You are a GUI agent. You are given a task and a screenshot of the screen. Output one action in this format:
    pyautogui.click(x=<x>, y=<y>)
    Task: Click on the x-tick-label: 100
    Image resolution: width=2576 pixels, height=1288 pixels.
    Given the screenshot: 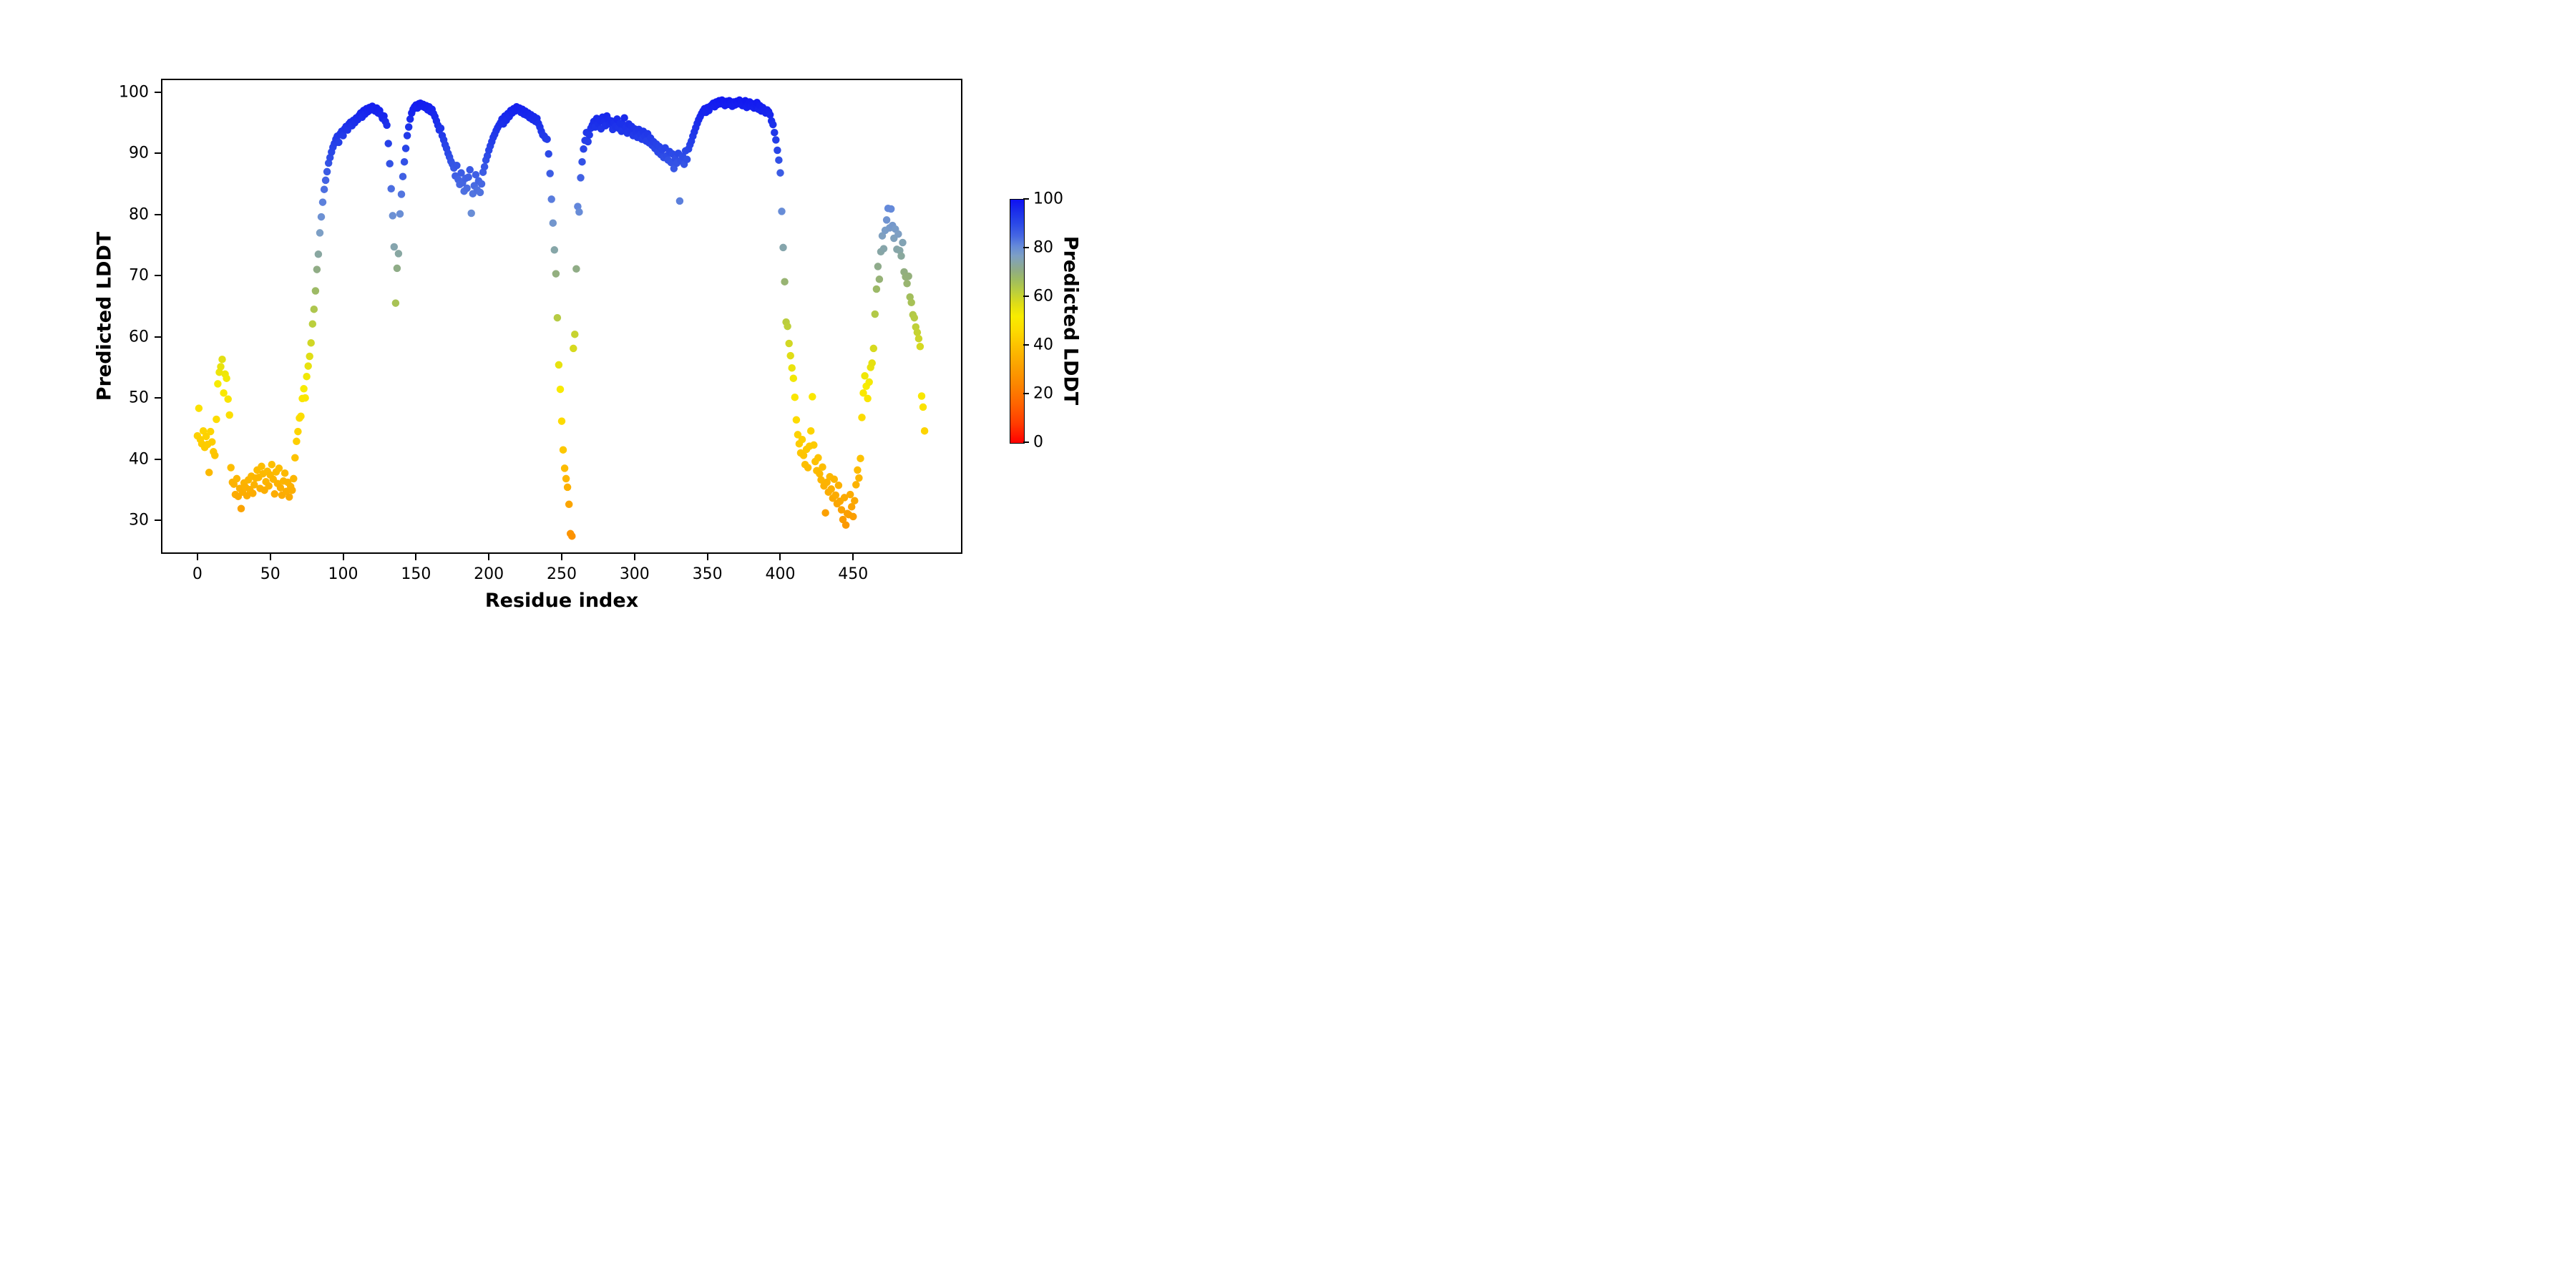 What is the action you would take?
    pyautogui.click(x=343, y=574)
    